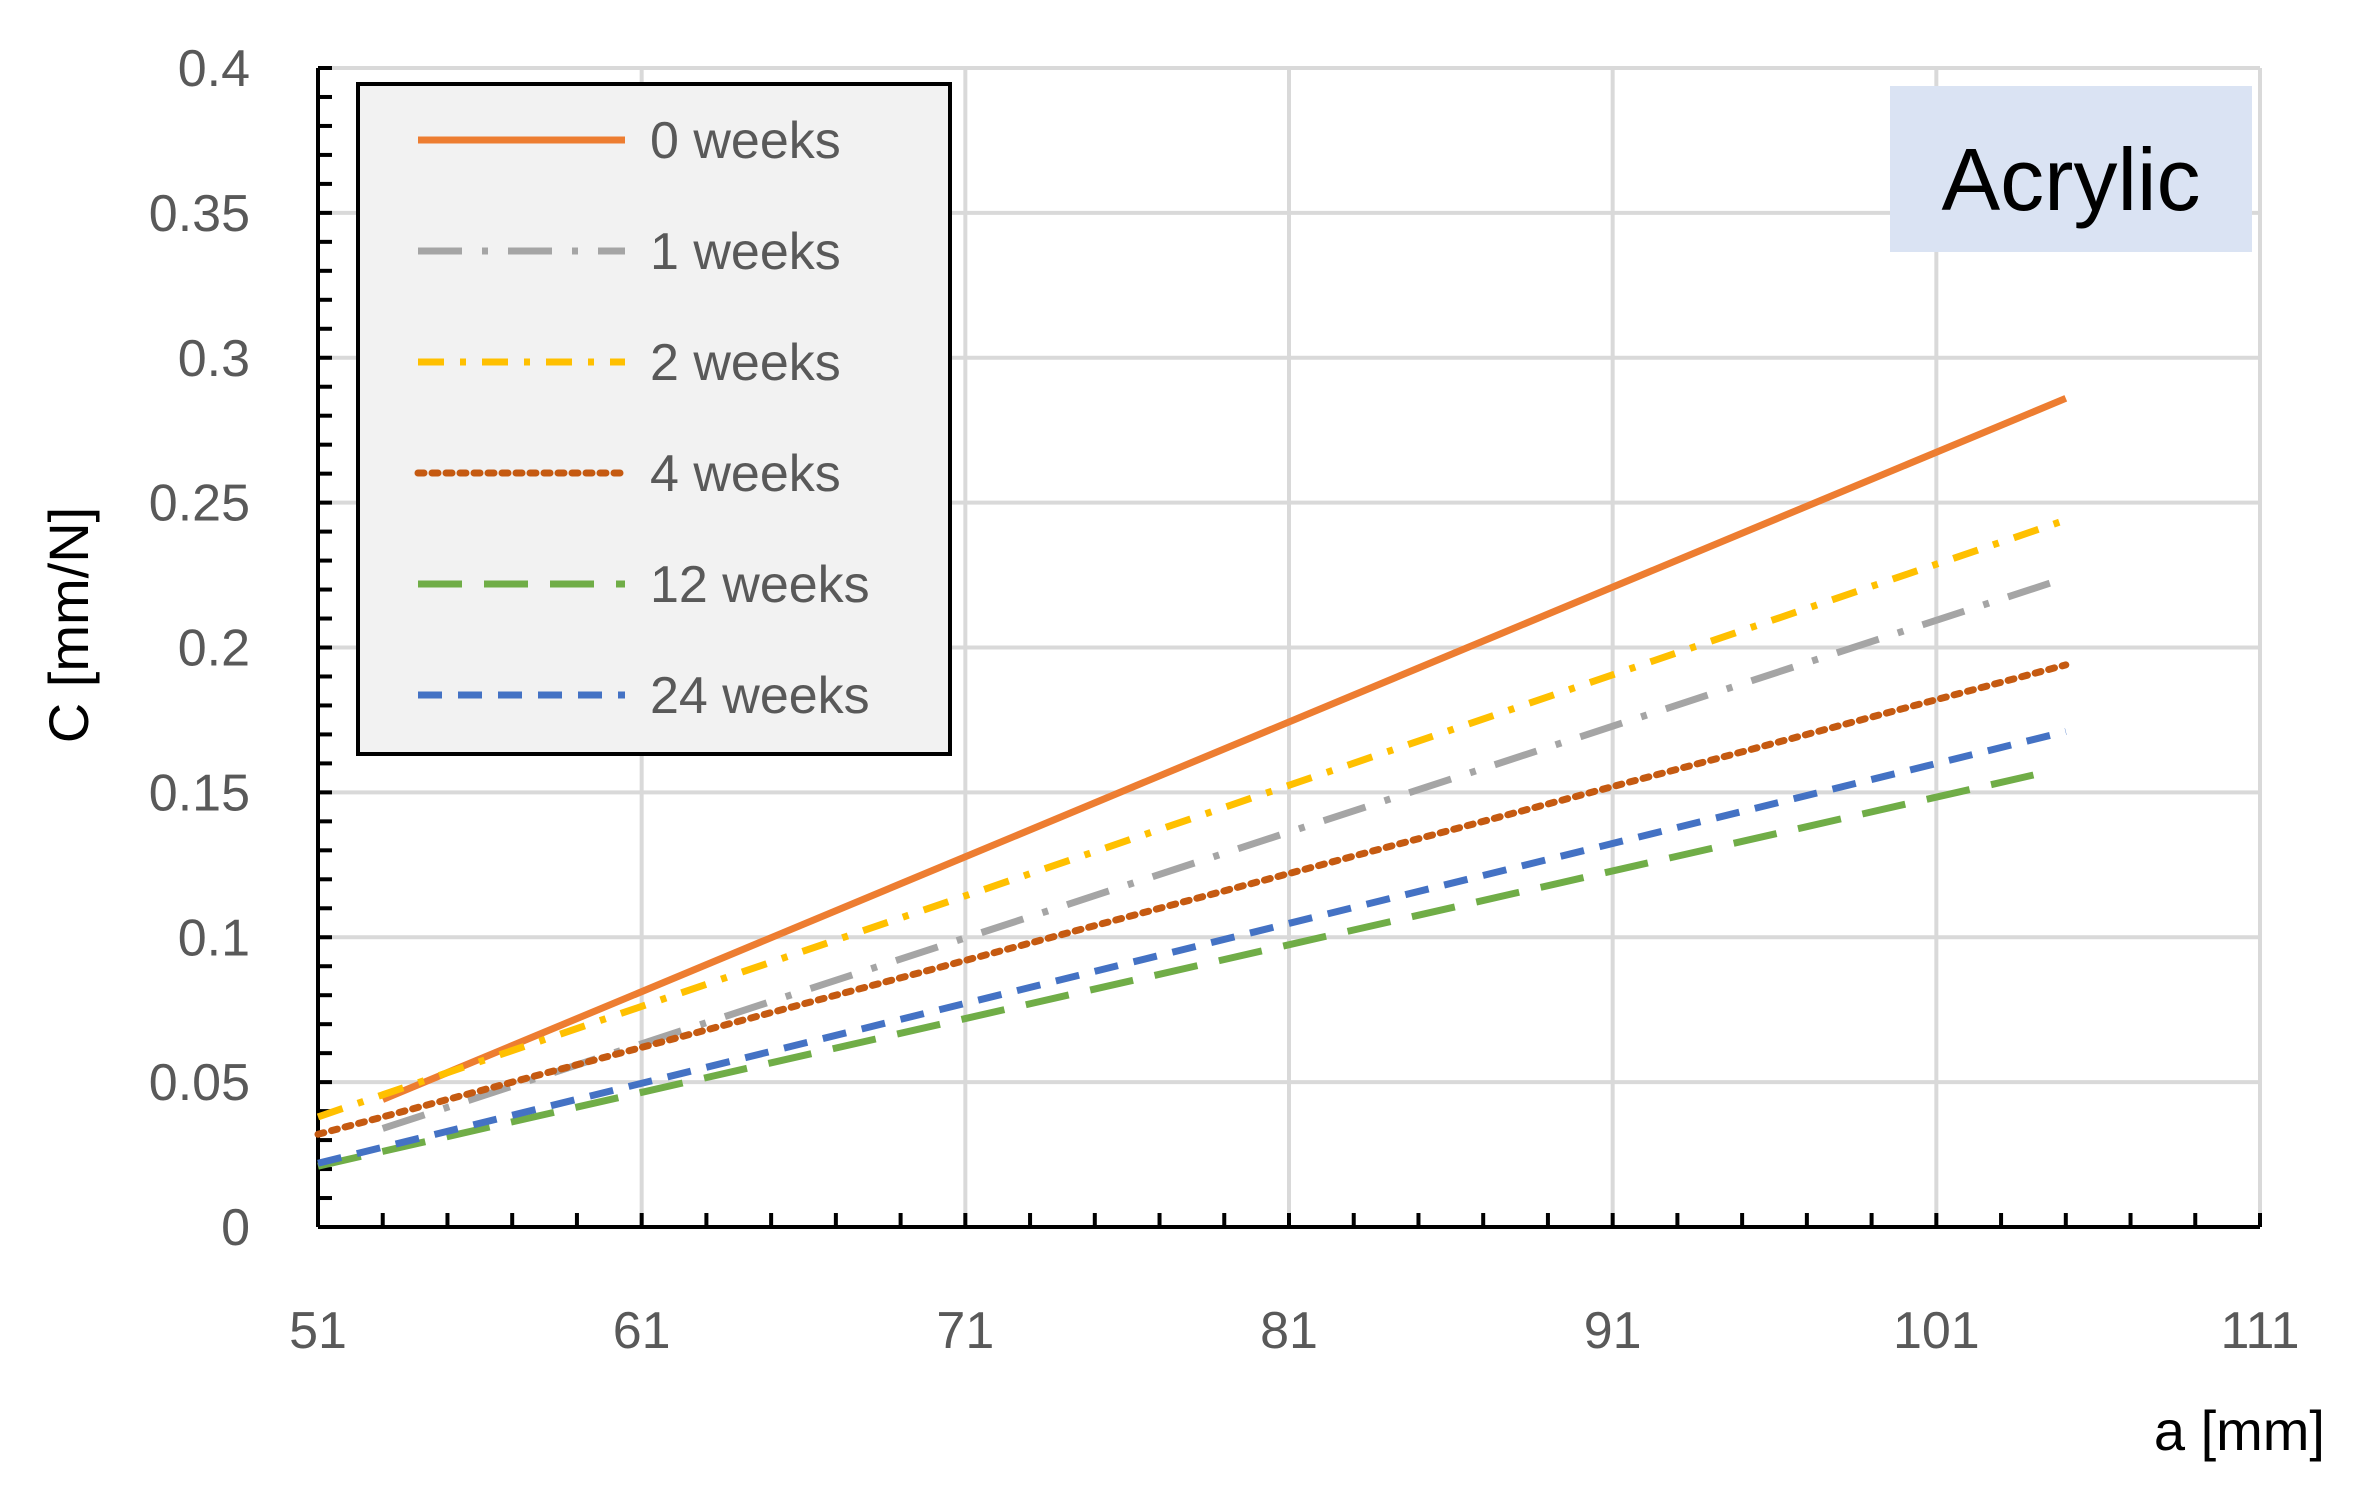 This screenshot has width=2358, height=1497. What do you see at coordinates (214, 938) in the screenshot?
I see `y-tick-label: 0.1` at bounding box center [214, 938].